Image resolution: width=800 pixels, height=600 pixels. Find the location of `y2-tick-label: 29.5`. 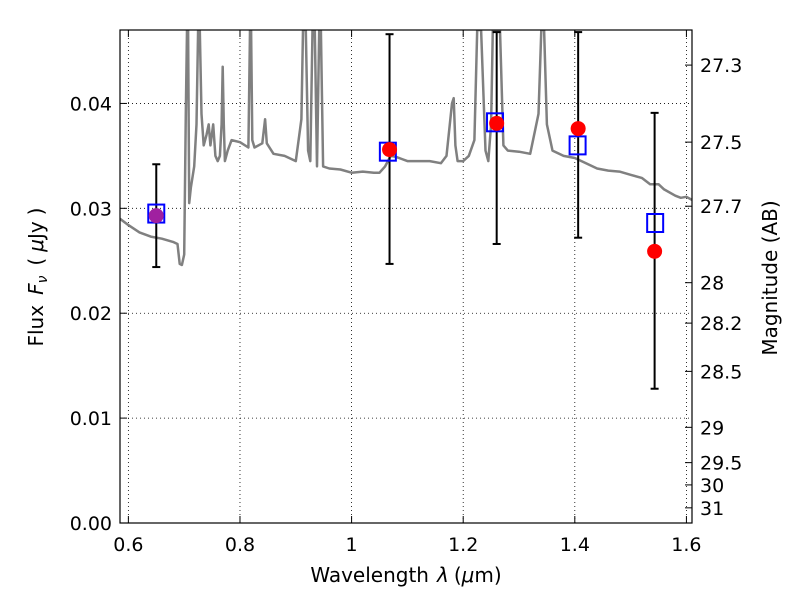

y2-tick-label: 29.5 is located at coordinates (721, 464).